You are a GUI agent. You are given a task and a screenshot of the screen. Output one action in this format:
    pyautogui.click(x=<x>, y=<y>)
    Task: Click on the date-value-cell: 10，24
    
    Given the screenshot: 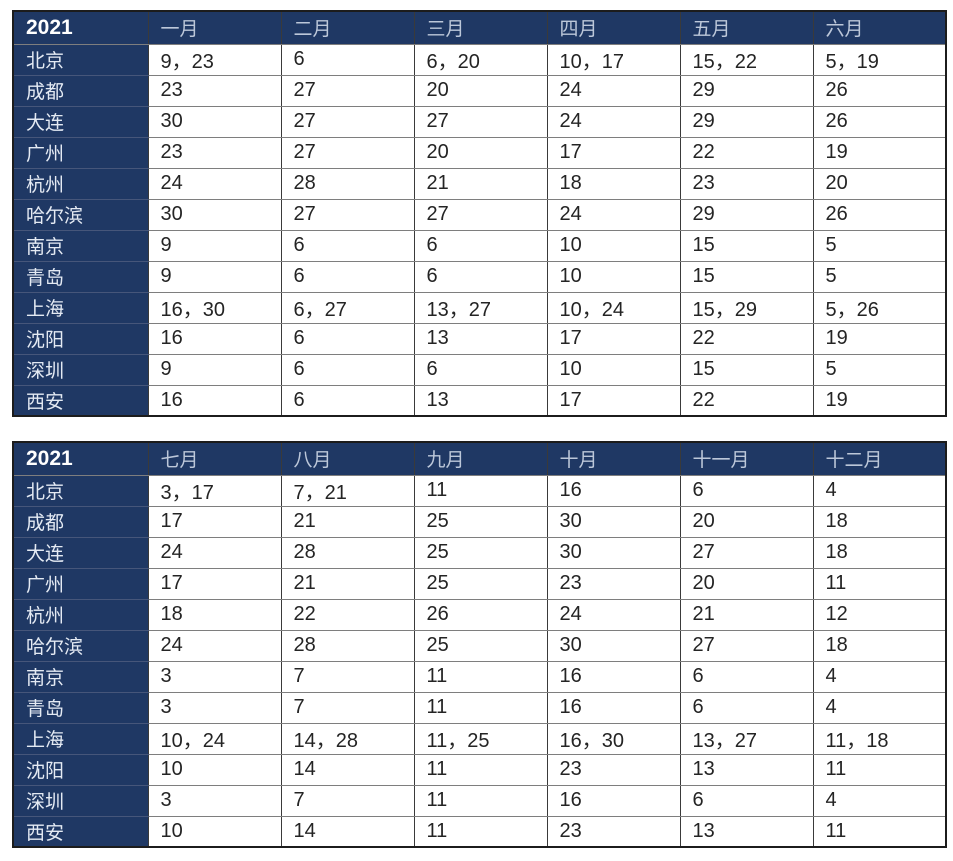 What is the action you would take?
    pyautogui.click(x=613, y=307)
    